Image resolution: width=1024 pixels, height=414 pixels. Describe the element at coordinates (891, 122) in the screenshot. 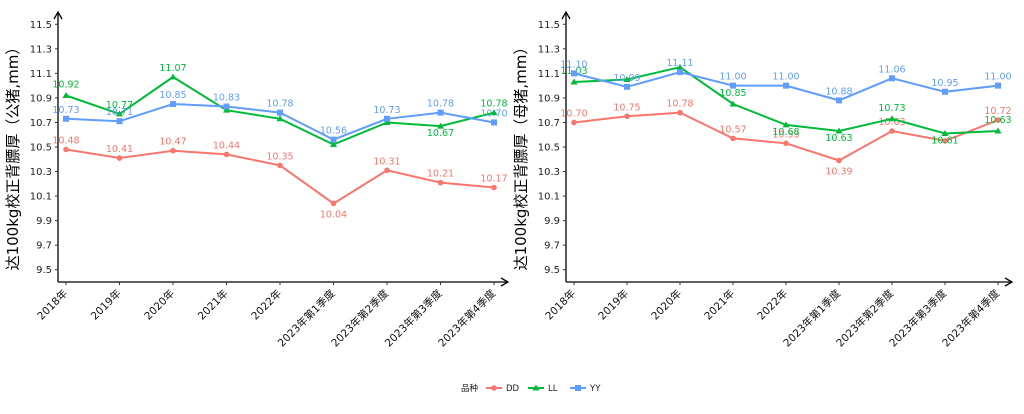

I see `data-label-DD: 10.63` at that location.